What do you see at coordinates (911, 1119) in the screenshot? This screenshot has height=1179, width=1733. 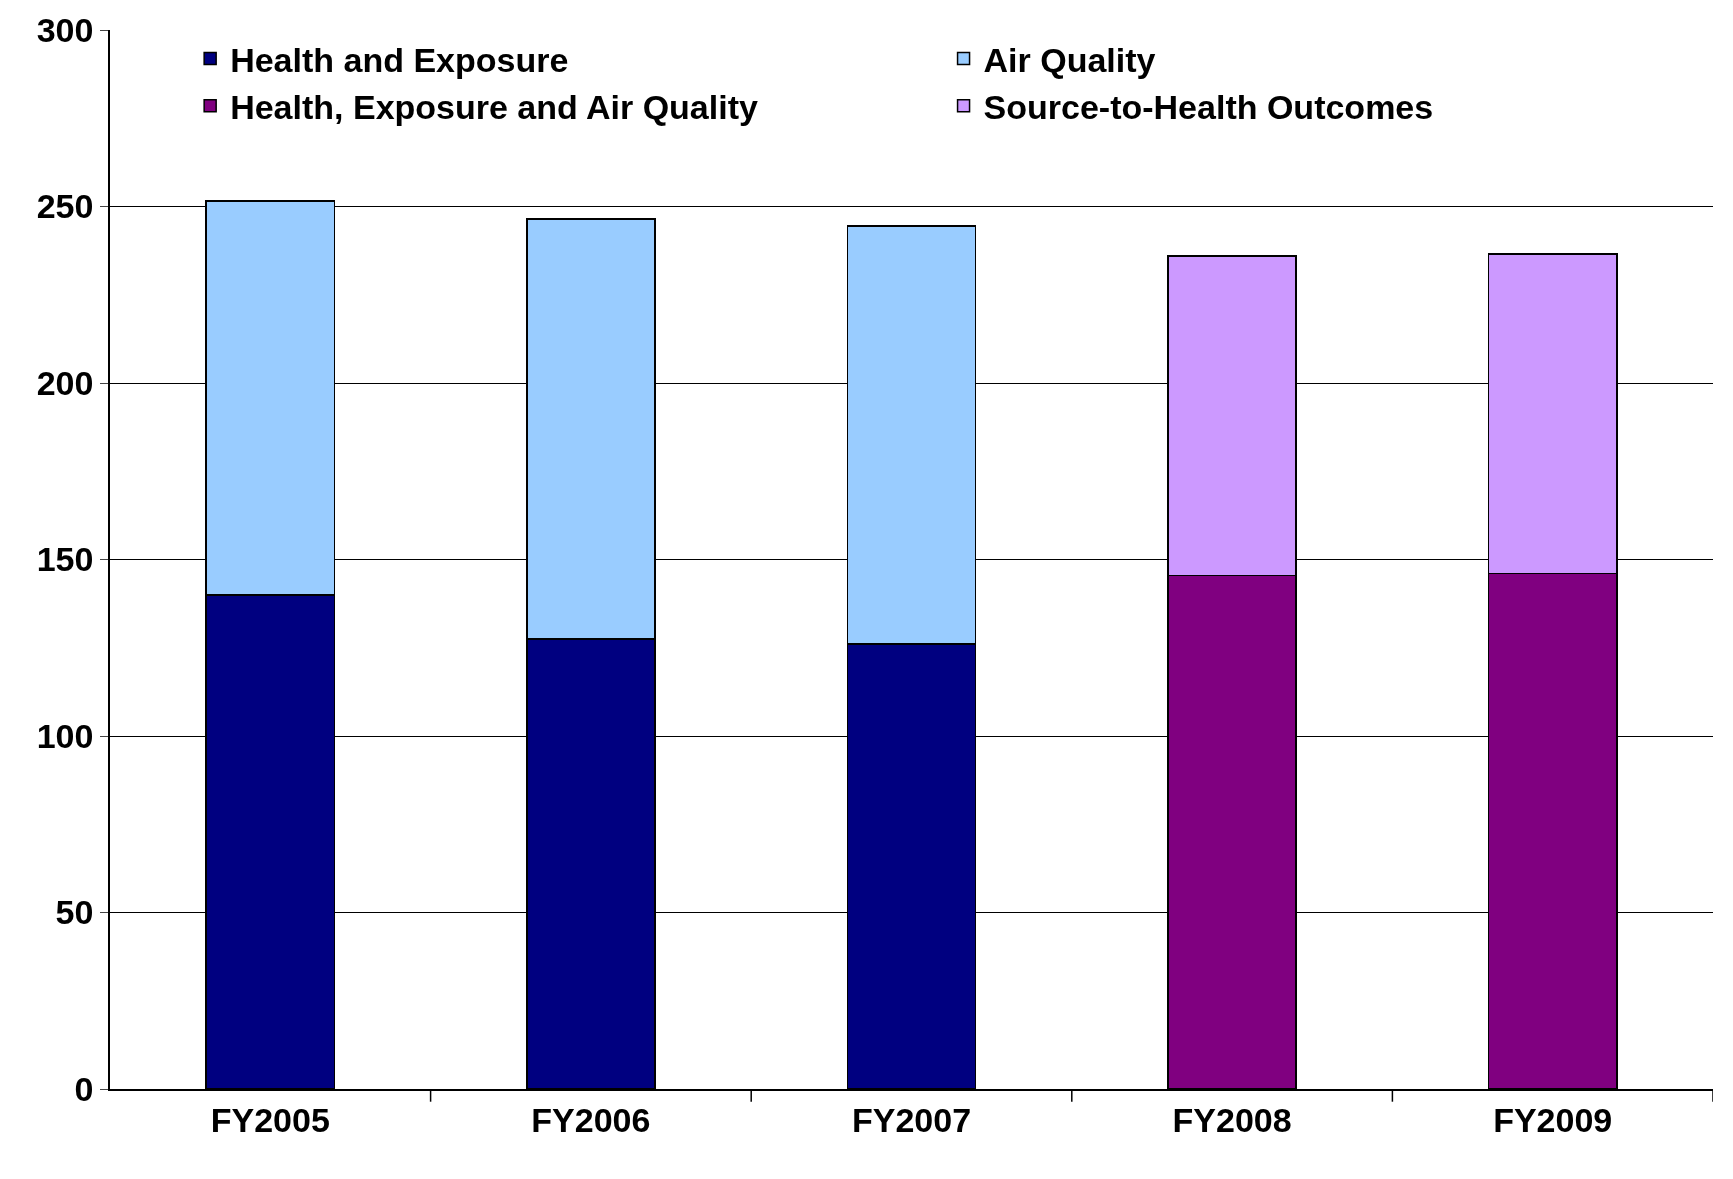 I see `x-tick-label: FY2007` at bounding box center [911, 1119].